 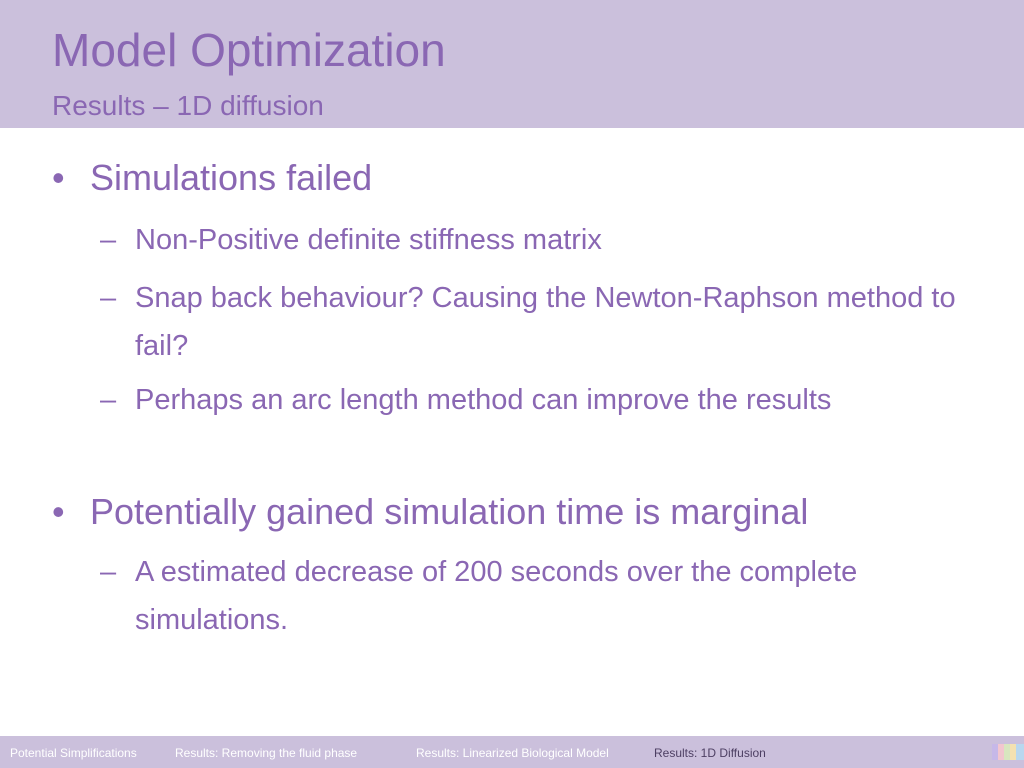 I want to click on bullet-text: Non-Positive definite stiffness matrix, so click(x=368, y=240).